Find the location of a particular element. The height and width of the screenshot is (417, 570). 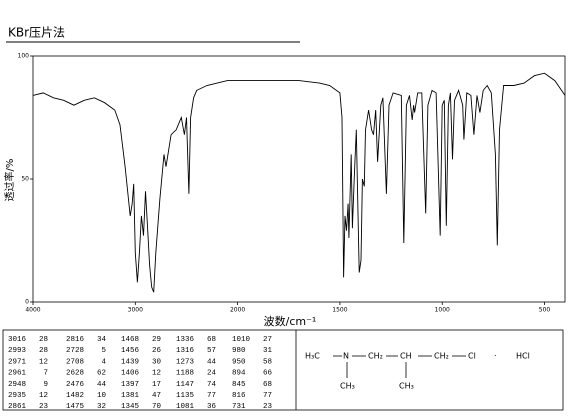

transmittance-cell: 58 is located at coordinates (267, 362).